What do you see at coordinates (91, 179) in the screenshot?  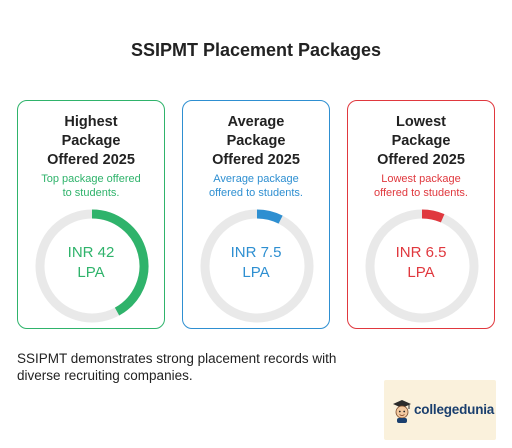 I see `card-description-line: Top package offered` at bounding box center [91, 179].